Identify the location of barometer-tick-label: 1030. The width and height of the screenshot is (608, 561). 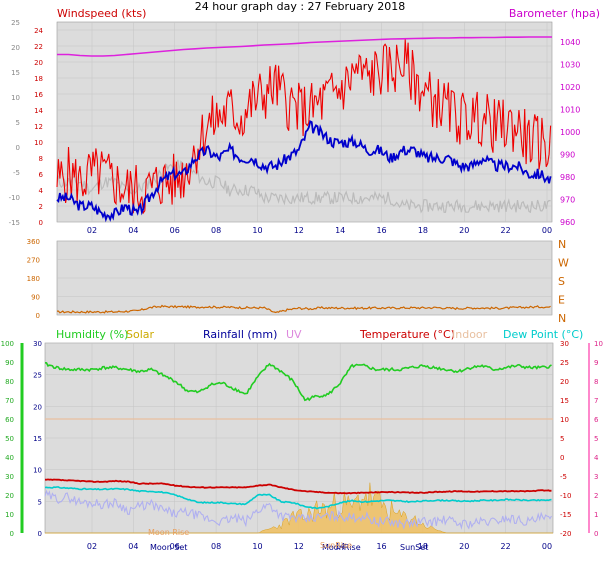
(570, 65).